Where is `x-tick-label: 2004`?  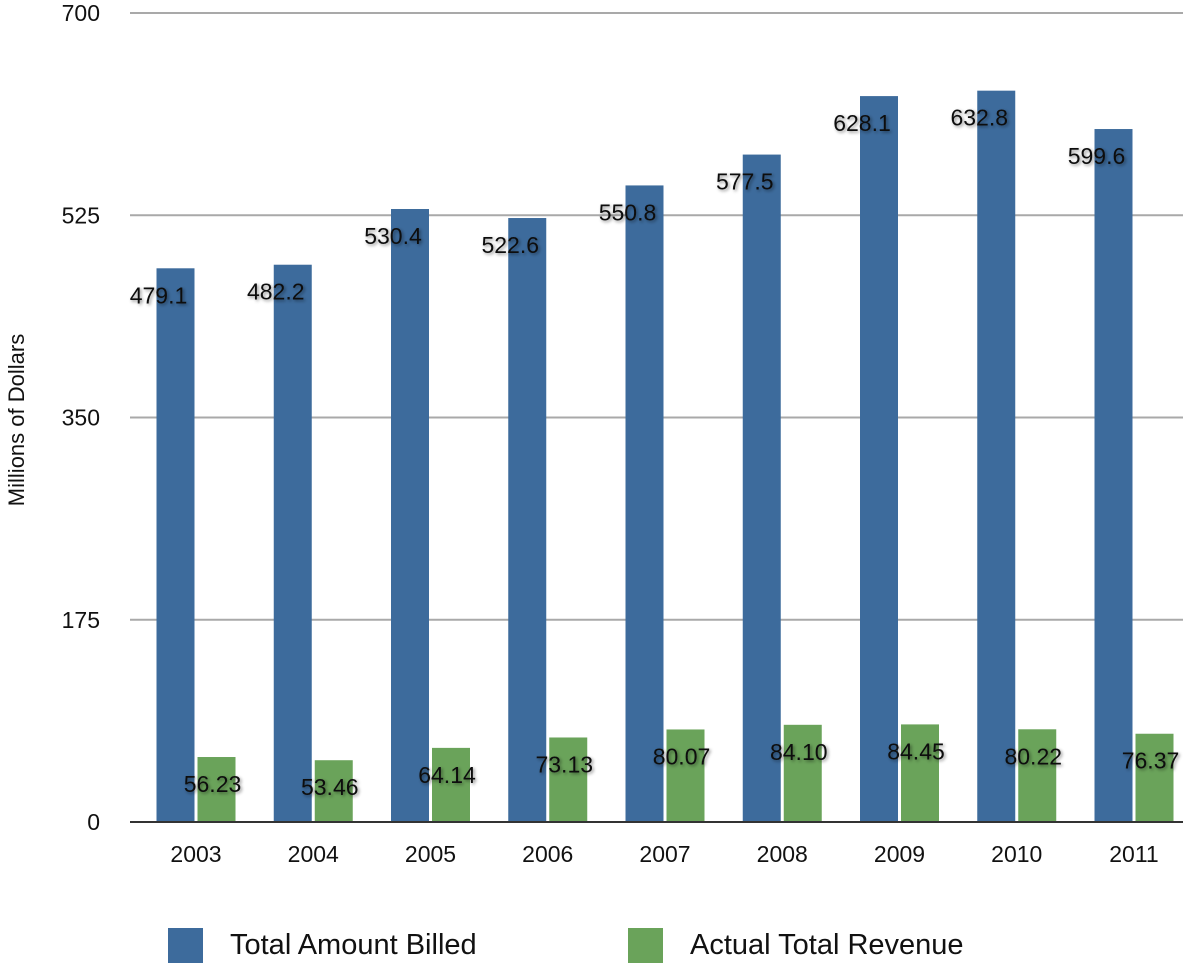
x-tick-label: 2004 is located at coordinates (313, 854).